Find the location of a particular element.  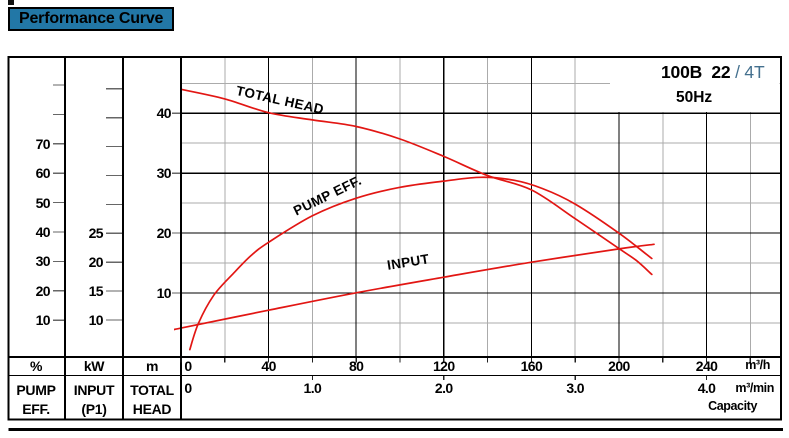

m3min-unit-label: m³/min is located at coordinates (754, 387).